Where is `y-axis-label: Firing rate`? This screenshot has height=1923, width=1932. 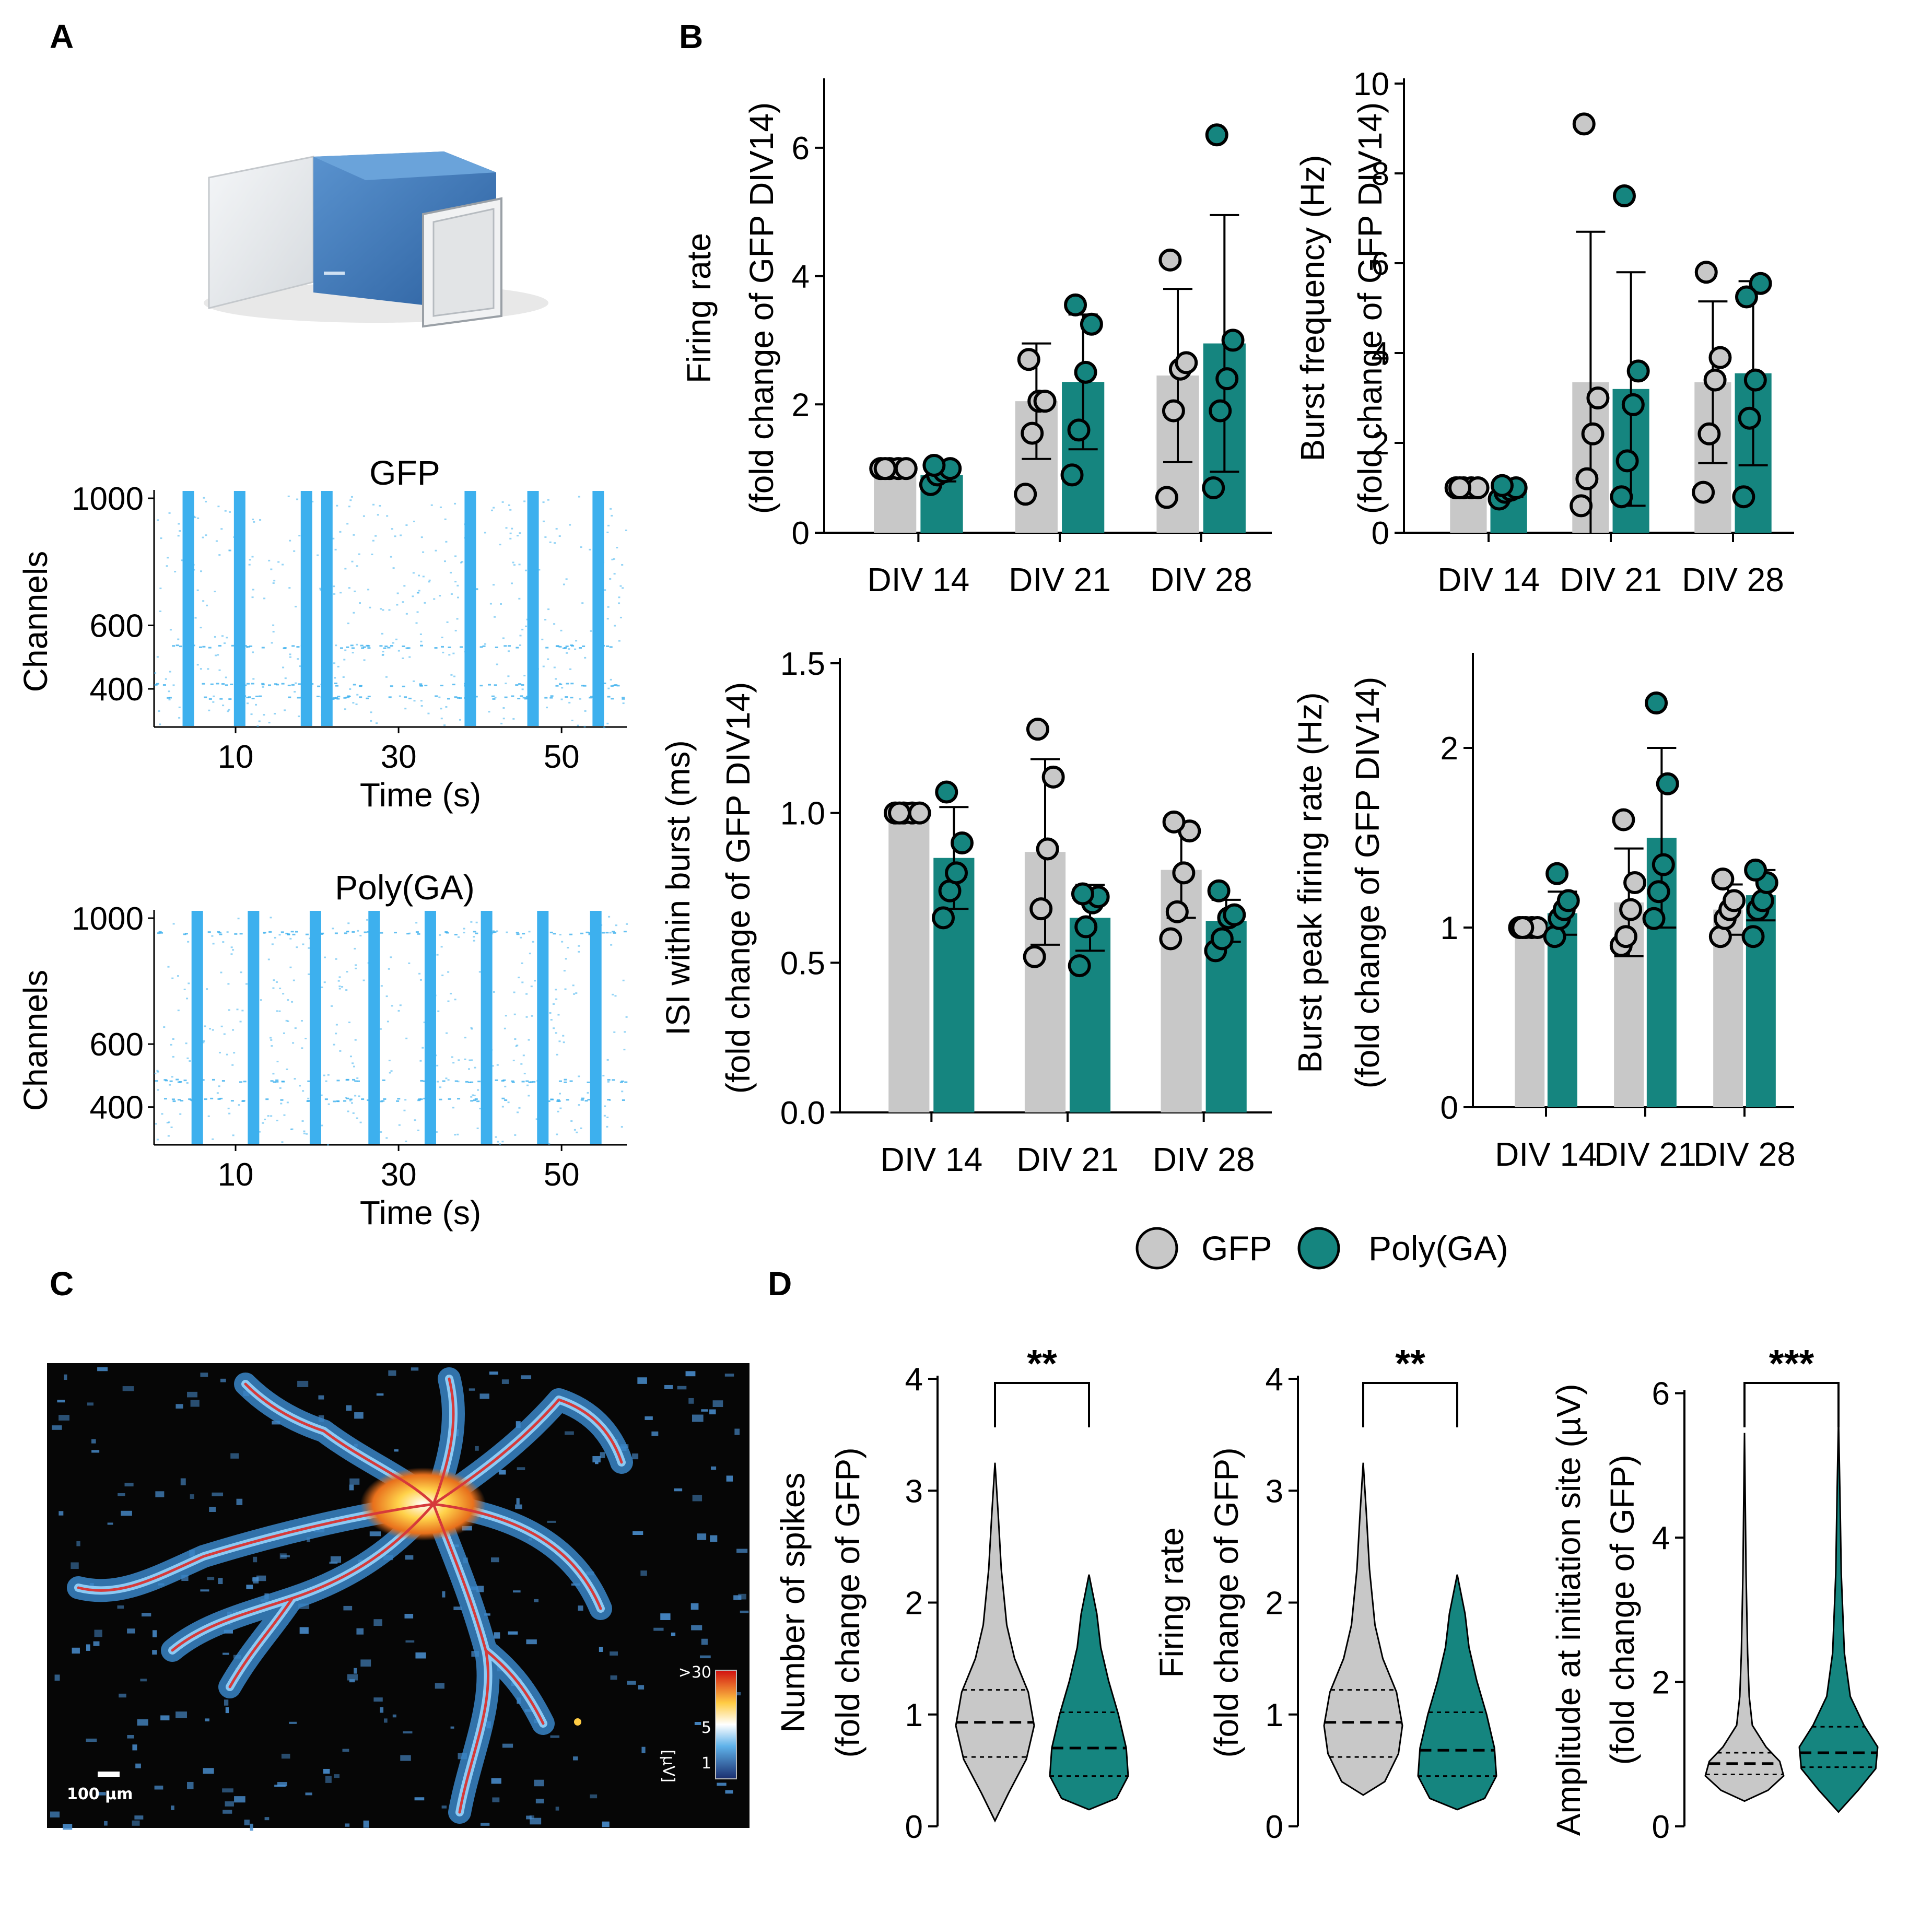 y-axis-label: Firing rate is located at coordinates (1171, 1602).